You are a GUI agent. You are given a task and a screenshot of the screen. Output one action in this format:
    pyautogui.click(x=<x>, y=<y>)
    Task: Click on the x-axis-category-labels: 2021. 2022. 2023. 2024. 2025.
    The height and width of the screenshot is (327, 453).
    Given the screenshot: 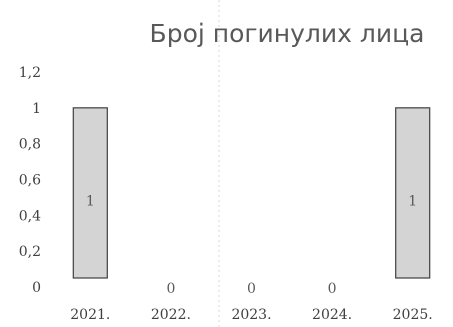 What is the action you would take?
    pyautogui.click(x=251, y=315)
    